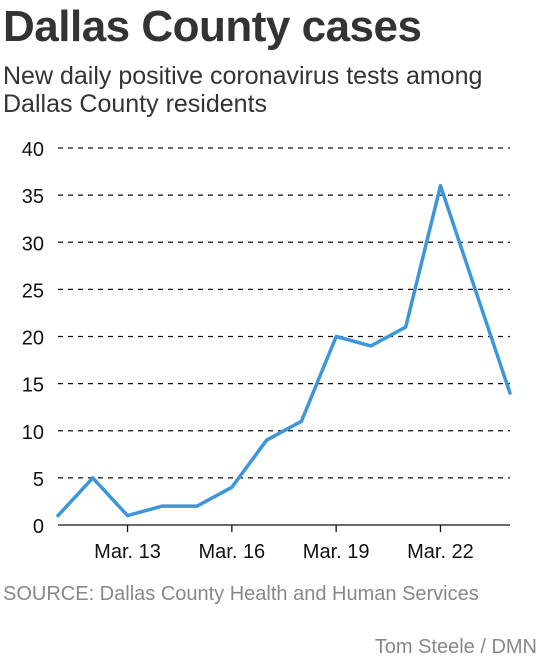 The width and height of the screenshot is (540, 662). Describe the element at coordinates (33, 244) in the screenshot. I see `y-tick-label: 30` at that location.